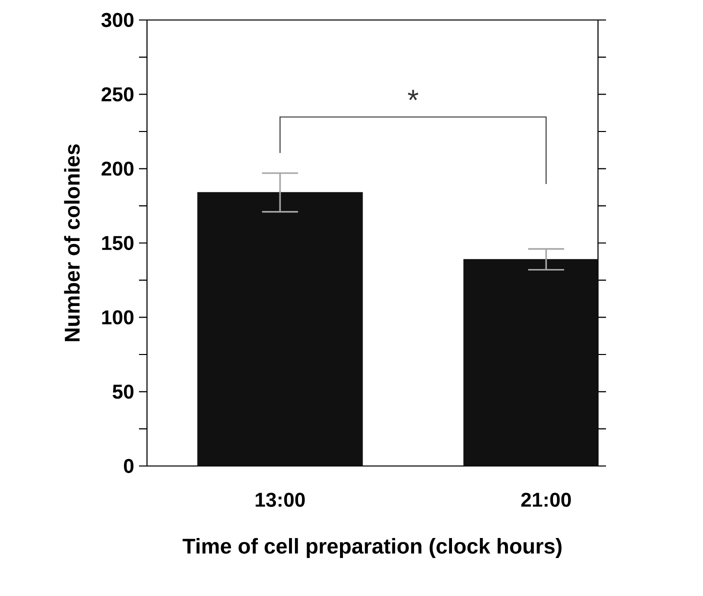 The width and height of the screenshot is (703, 596). What do you see at coordinates (123, 391) in the screenshot?
I see `y-tick-label: 50` at bounding box center [123, 391].